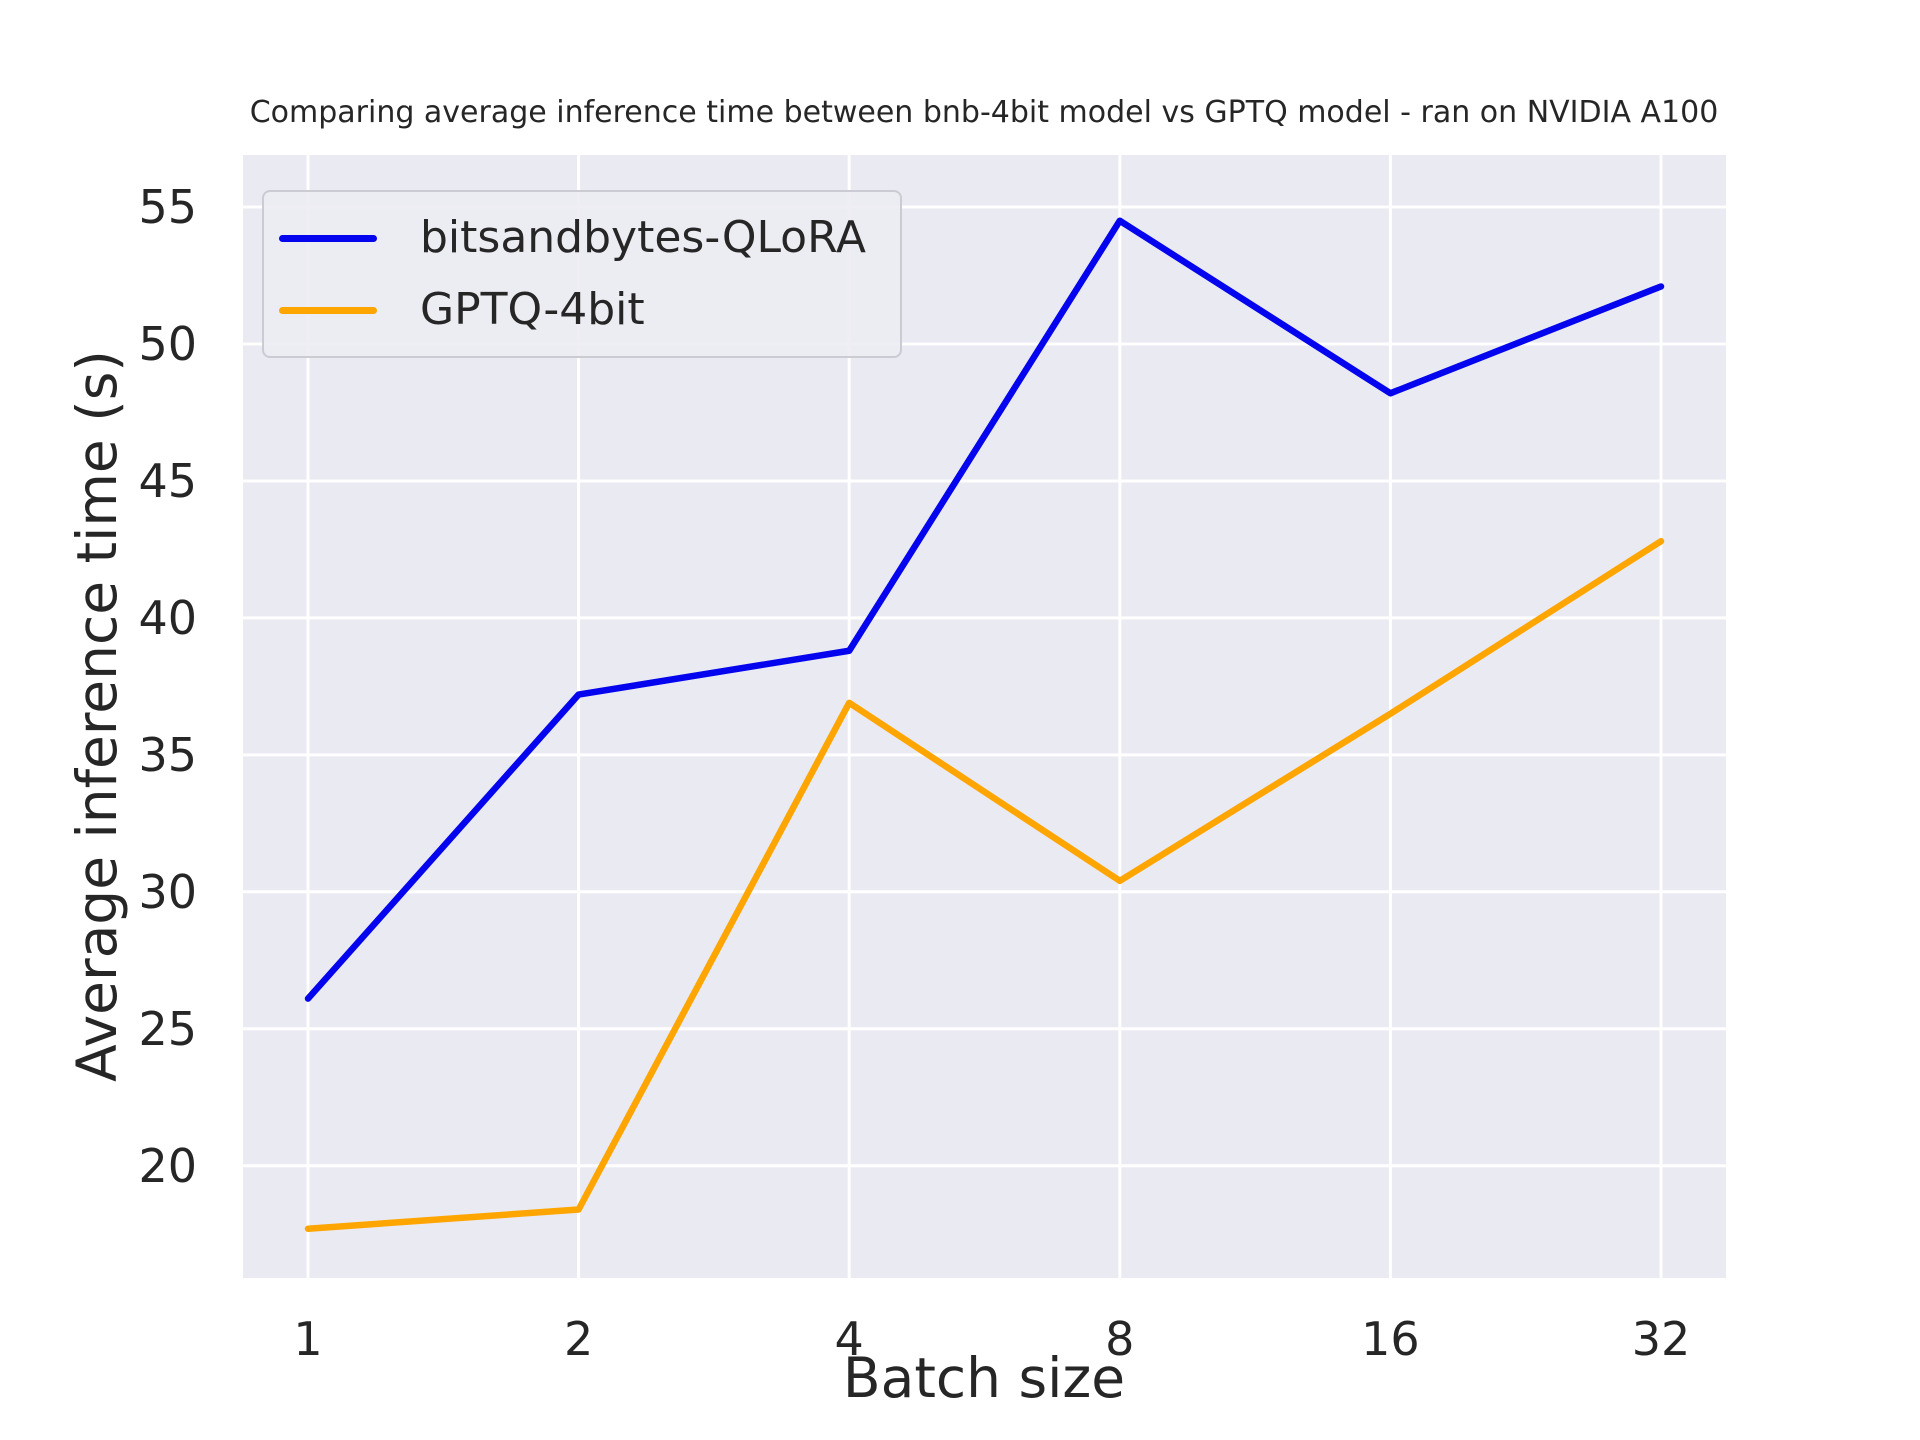 This screenshot has height=1440, width=1920. What do you see at coordinates (308, 1339) in the screenshot?
I see `x-tick-label: 1` at bounding box center [308, 1339].